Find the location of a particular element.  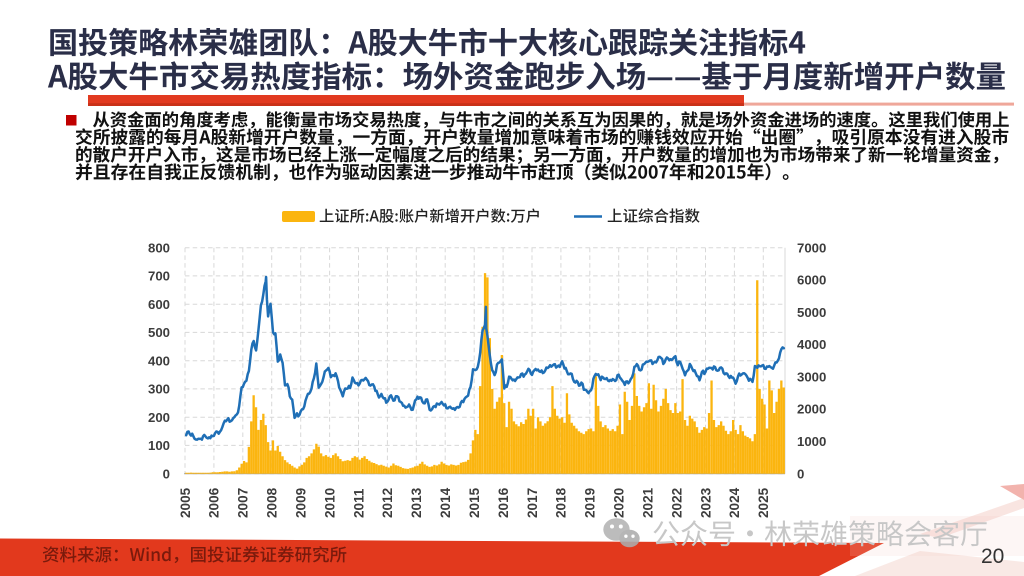

svg-text: 2017 is located at coordinates (532, 503).